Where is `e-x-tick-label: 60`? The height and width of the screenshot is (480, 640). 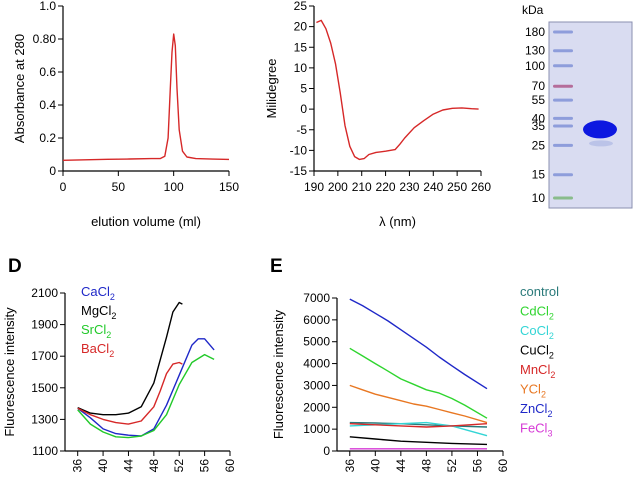
e-x-tick-label: 60 is located at coordinates (503, 466).